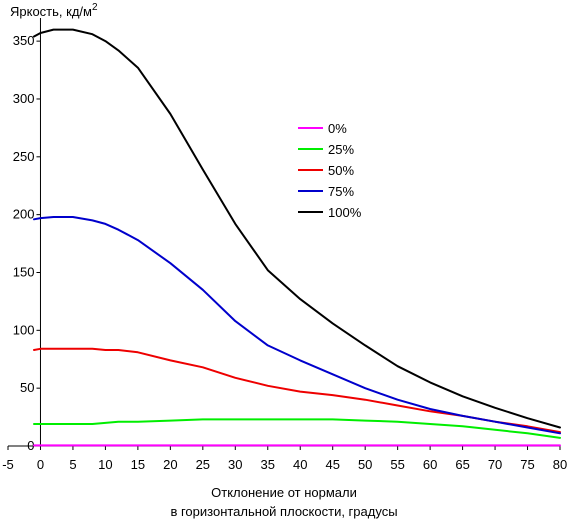  Describe the element at coordinates (95, 7) in the screenshot. I see `y-axis-label-superscript: 2` at that location.